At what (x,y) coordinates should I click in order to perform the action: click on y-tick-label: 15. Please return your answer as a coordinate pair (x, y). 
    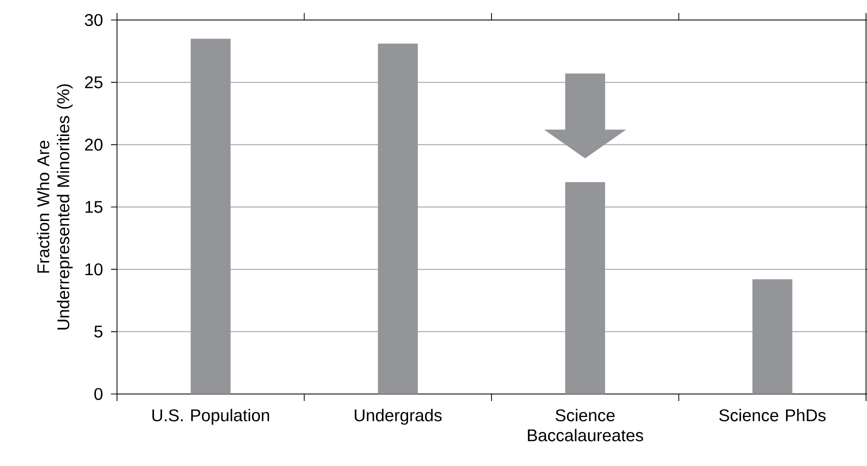
    Looking at the image, I should click on (94, 207).